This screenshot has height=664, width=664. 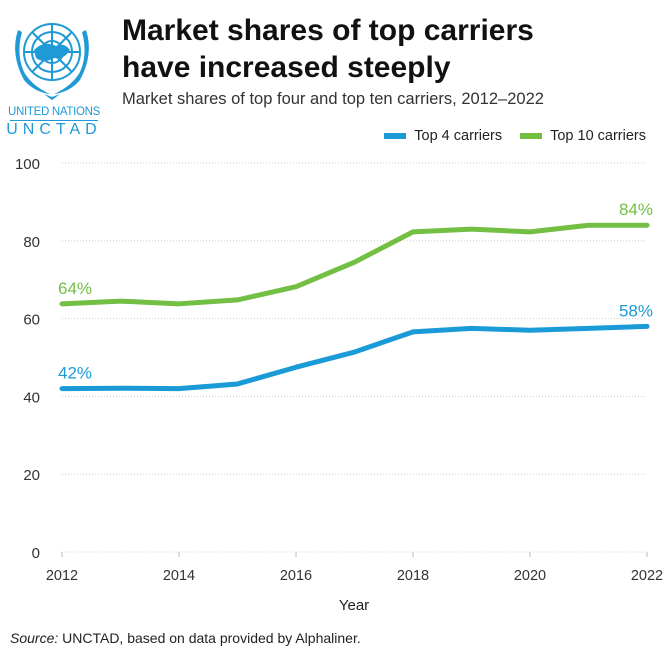 I want to click on y-tick-label: 80, so click(x=31, y=242).